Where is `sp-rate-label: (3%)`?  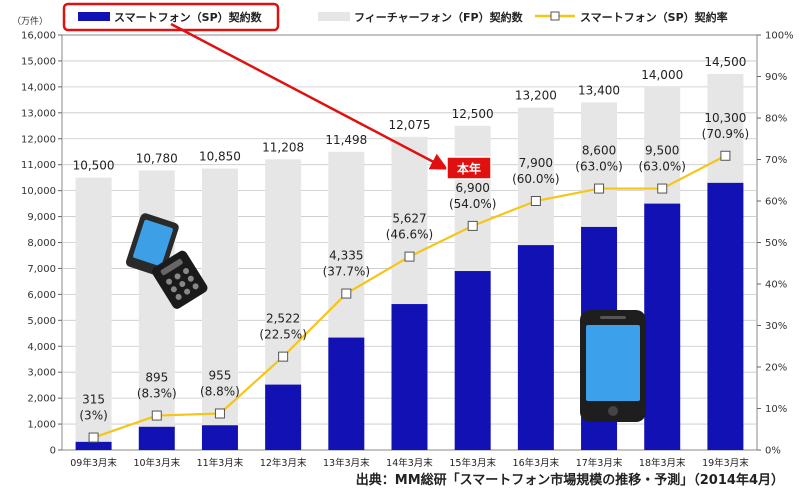
sp-rate-label: (3%) is located at coordinates (93, 416).